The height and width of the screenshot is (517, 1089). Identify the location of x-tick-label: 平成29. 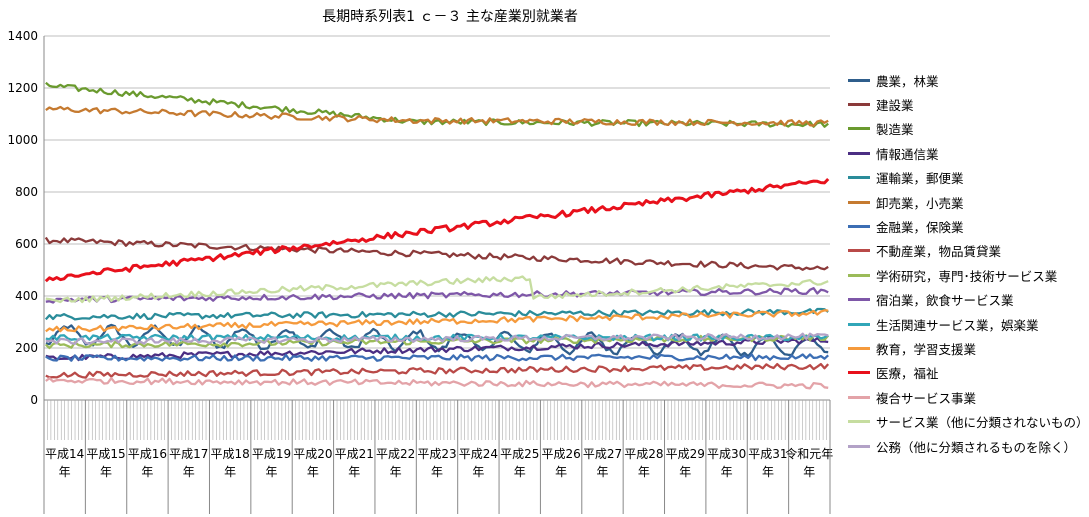
(685, 454).